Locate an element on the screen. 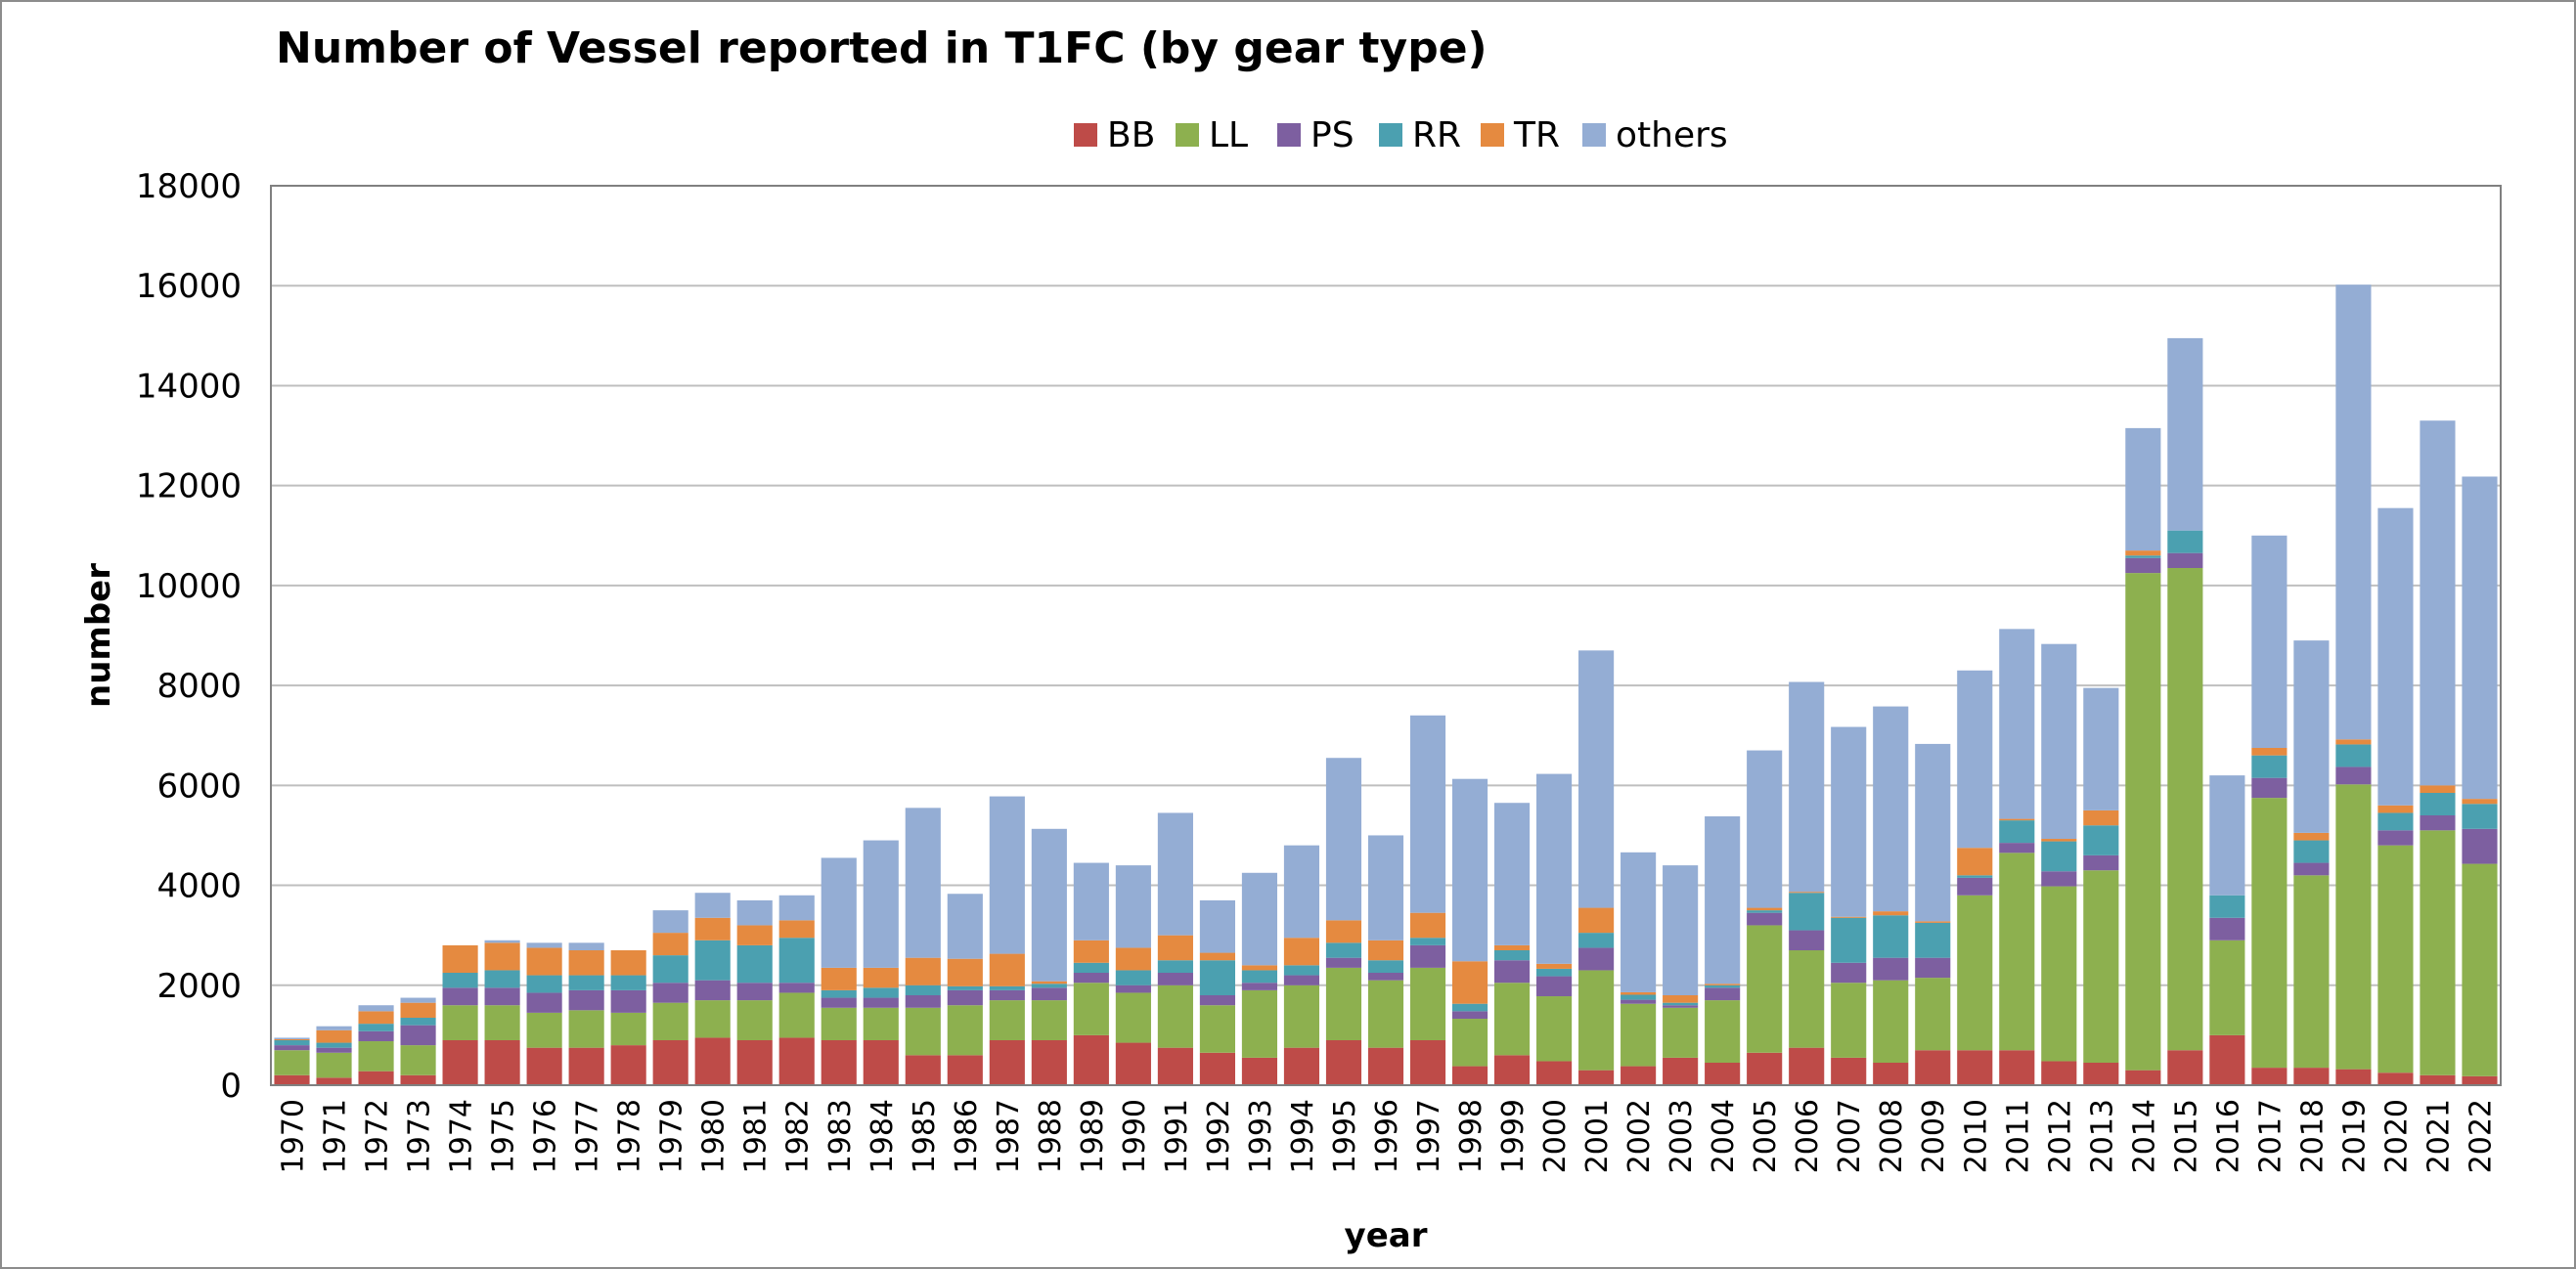  x-tick-label: 1970 is located at coordinates (294, 1136).